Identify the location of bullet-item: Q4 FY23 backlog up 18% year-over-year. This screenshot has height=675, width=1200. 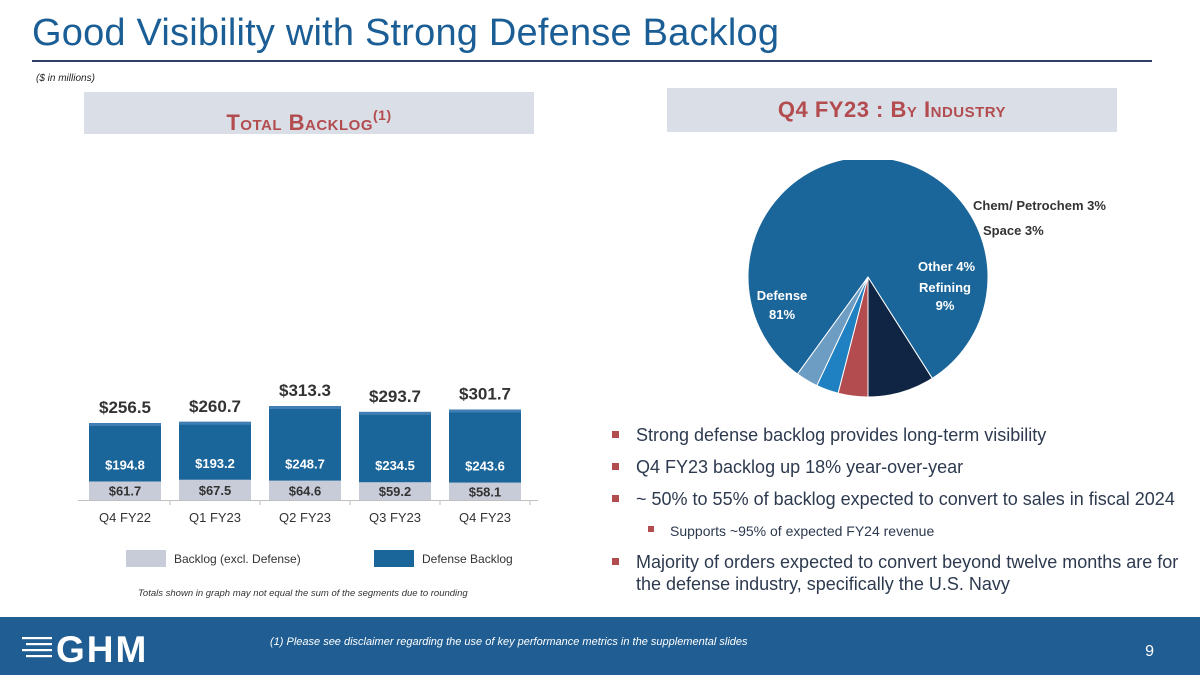
(898, 467).